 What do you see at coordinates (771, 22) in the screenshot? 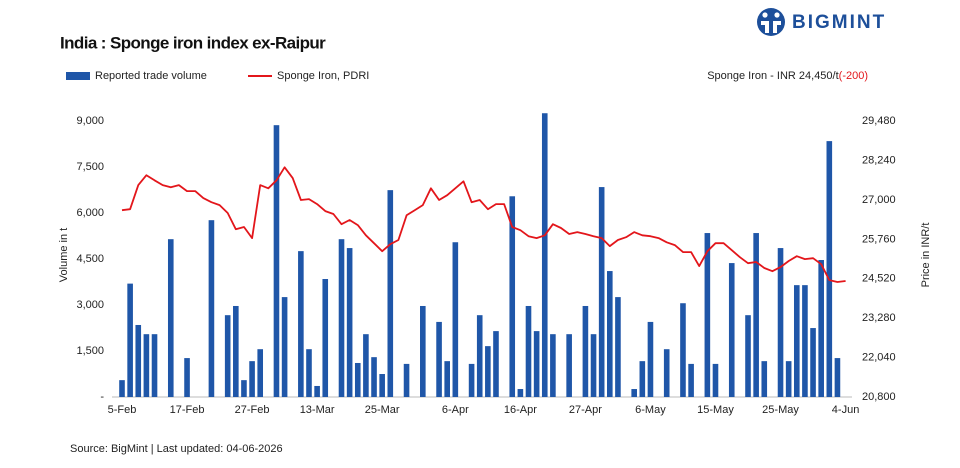
I see `logo-icon` at bounding box center [771, 22].